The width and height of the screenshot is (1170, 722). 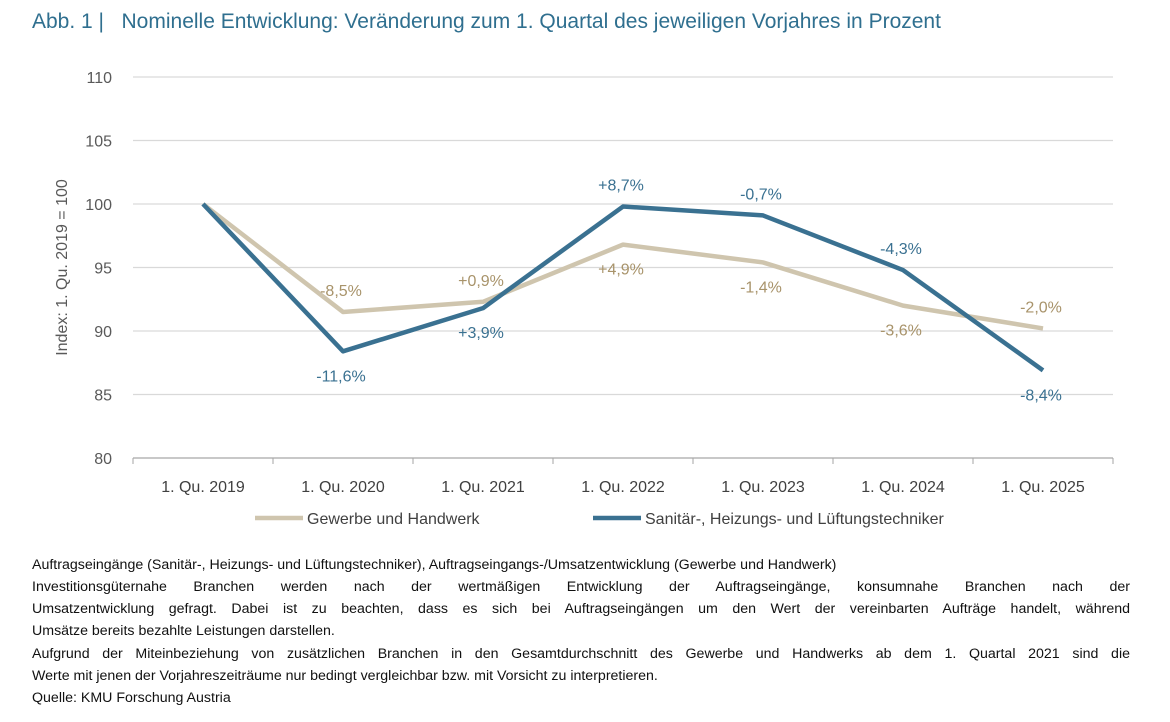 I want to click on data-label: +0,9%, so click(x=481, y=281).